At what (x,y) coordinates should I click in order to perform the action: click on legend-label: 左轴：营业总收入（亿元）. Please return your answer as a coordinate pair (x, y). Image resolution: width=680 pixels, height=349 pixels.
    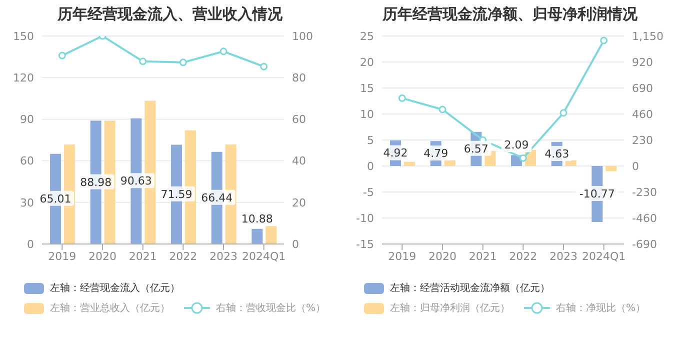
    Looking at the image, I should click on (109, 308).